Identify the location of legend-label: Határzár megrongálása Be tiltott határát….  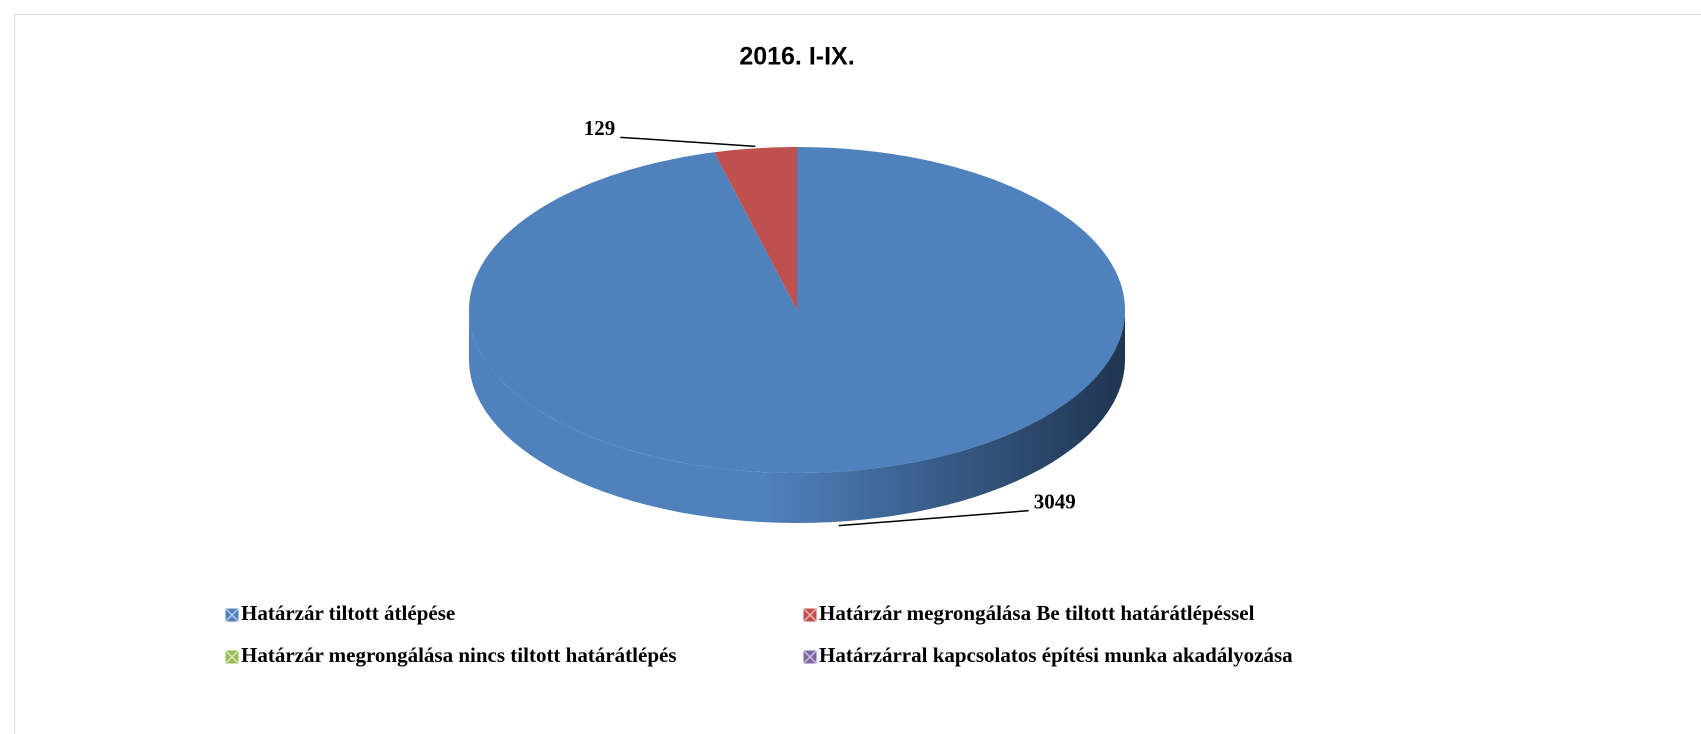
(1037, 613).